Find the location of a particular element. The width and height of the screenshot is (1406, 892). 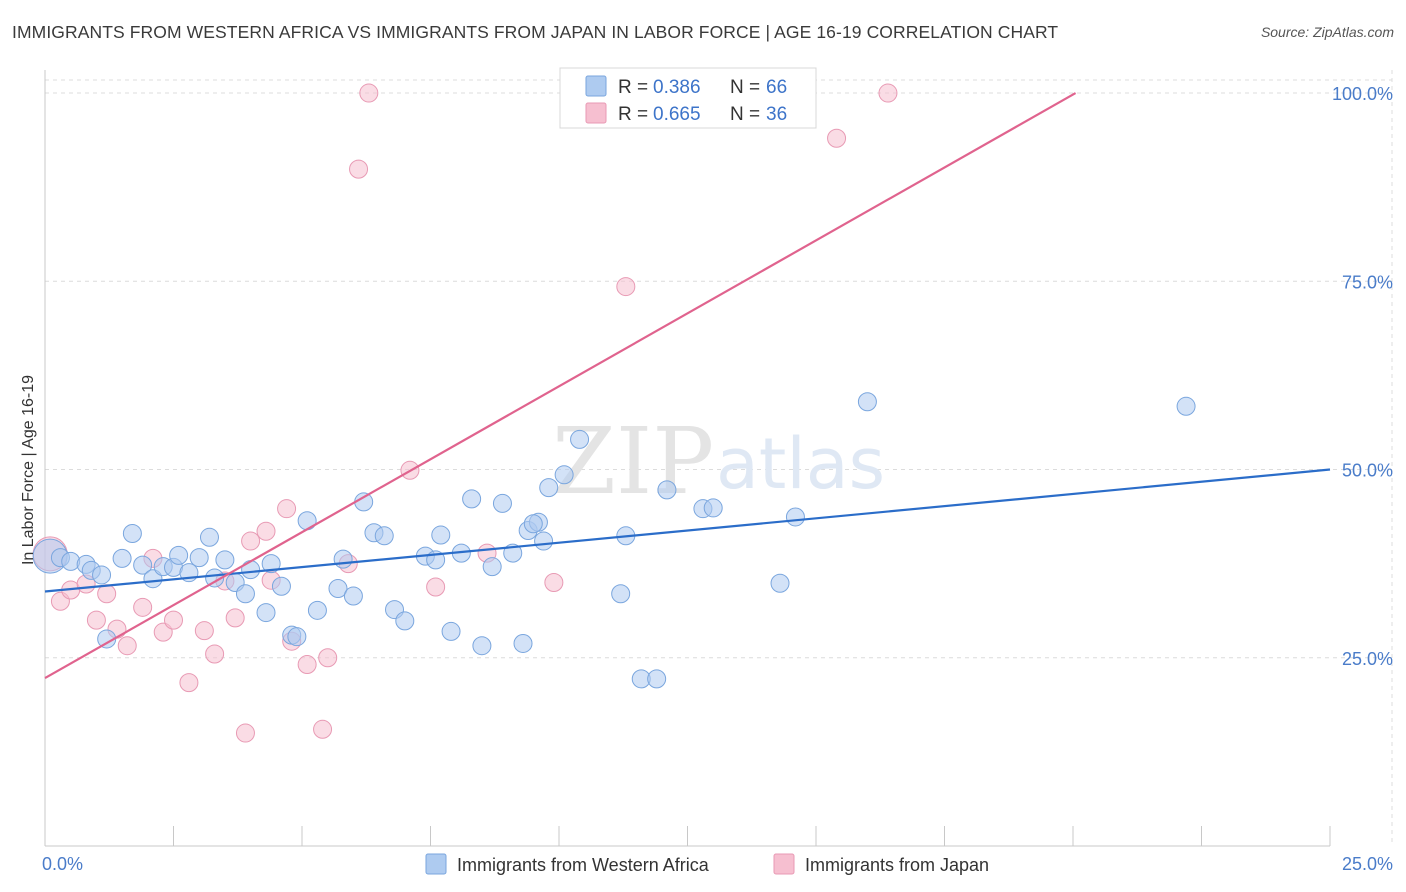

legend-swatch-blue is located at coordinates (596, 86).